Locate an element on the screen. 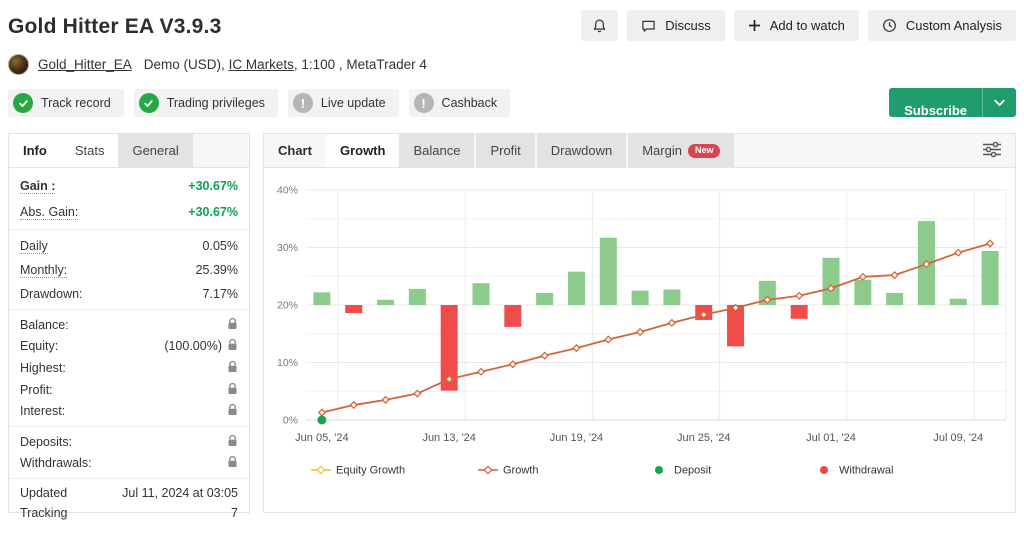 This screenshot has height=533, width=1024. stat-value: 25.39% is located at coordinates (216, 270).